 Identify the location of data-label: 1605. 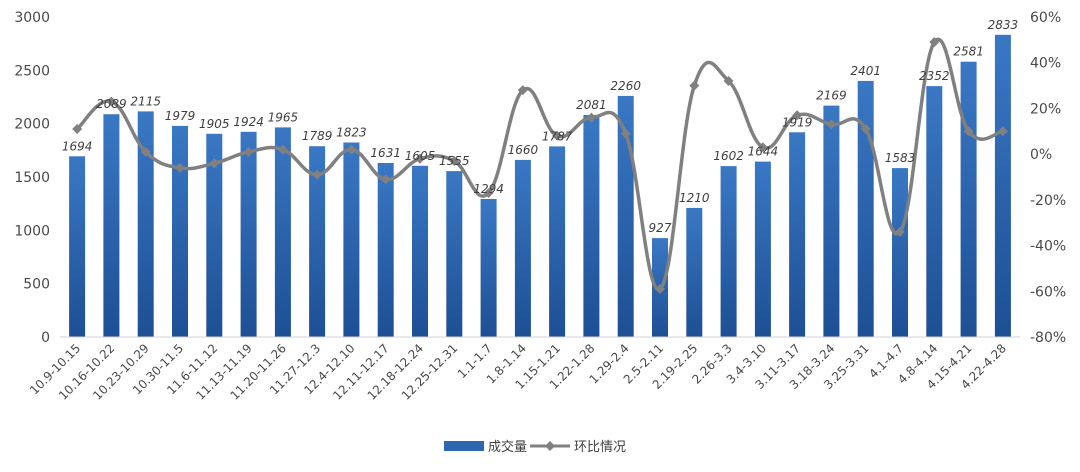
(420, 156).